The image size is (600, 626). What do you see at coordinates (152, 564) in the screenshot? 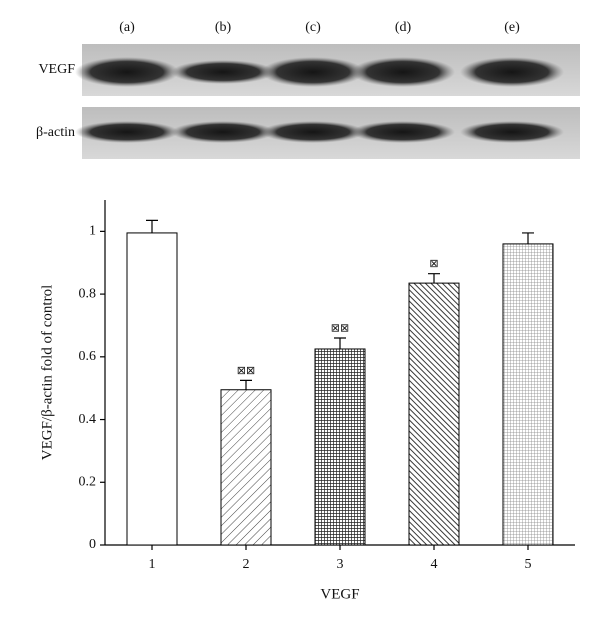
I see `x-tick-label: 1` at bounding box center [152, 564].